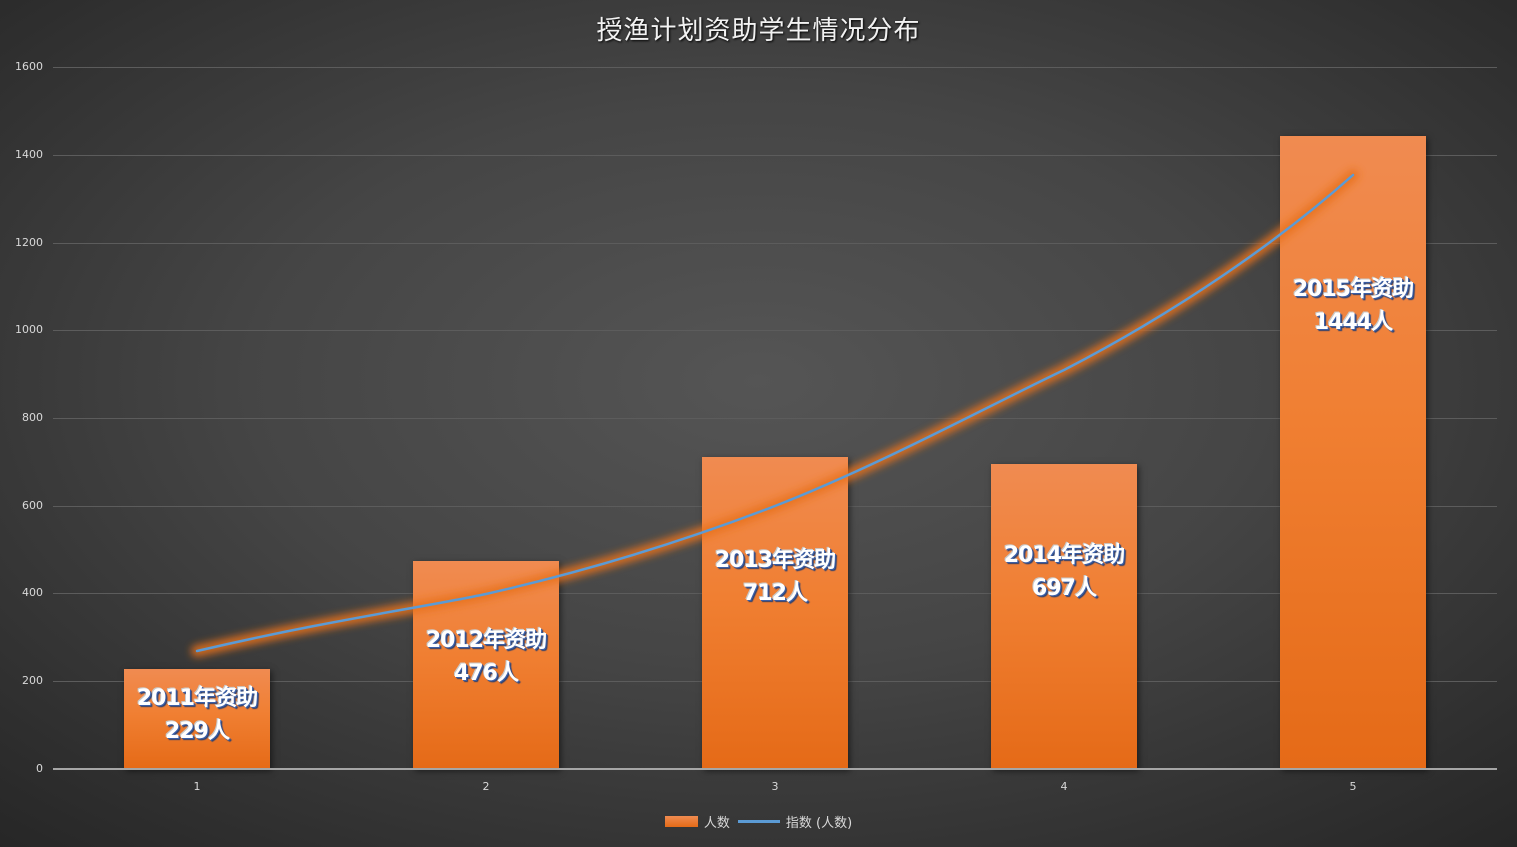  What do you see at coordinates (1353, 322) in the screenshot?
I see `data-label-count: 1444人` at bounding box center [1353, 322].